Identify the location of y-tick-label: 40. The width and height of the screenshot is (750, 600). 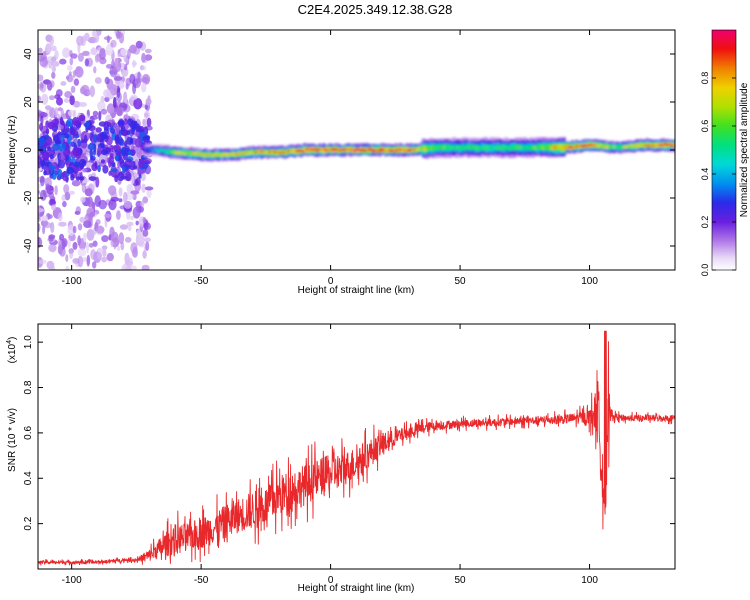
(28, 54).